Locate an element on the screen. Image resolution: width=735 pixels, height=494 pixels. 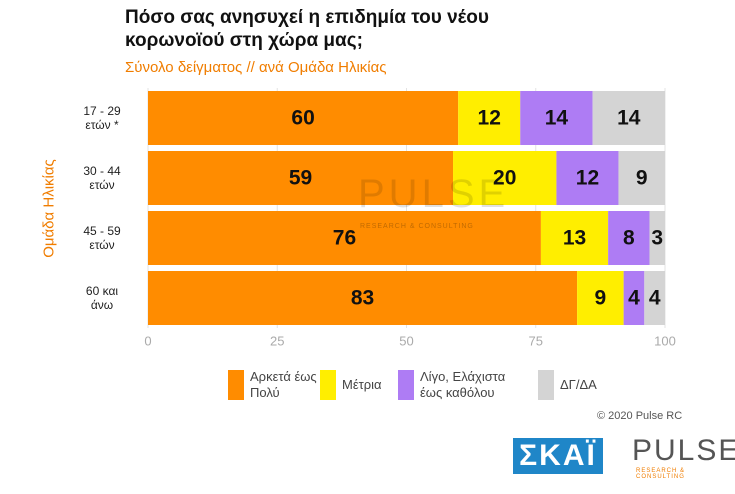
data-label: 8 is located at coordinates (629, 238).